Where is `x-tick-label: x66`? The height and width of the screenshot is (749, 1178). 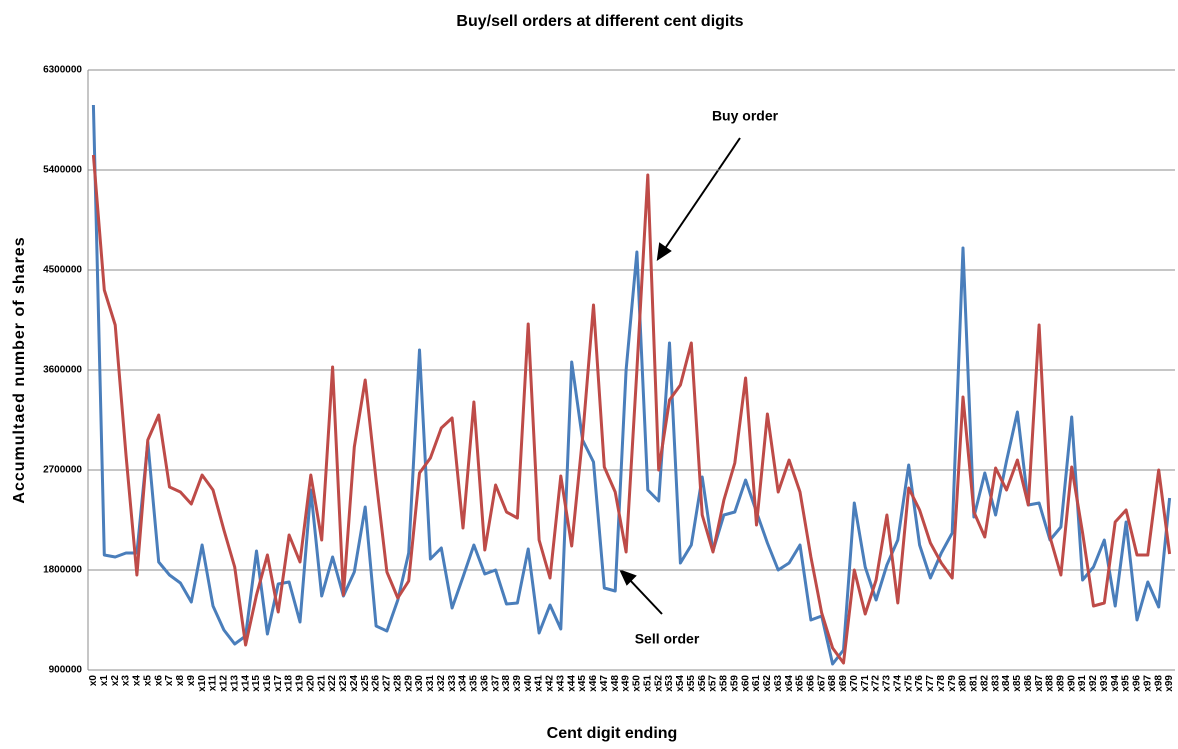 x-tick-label: x66 is located at coordinates (810, 683).